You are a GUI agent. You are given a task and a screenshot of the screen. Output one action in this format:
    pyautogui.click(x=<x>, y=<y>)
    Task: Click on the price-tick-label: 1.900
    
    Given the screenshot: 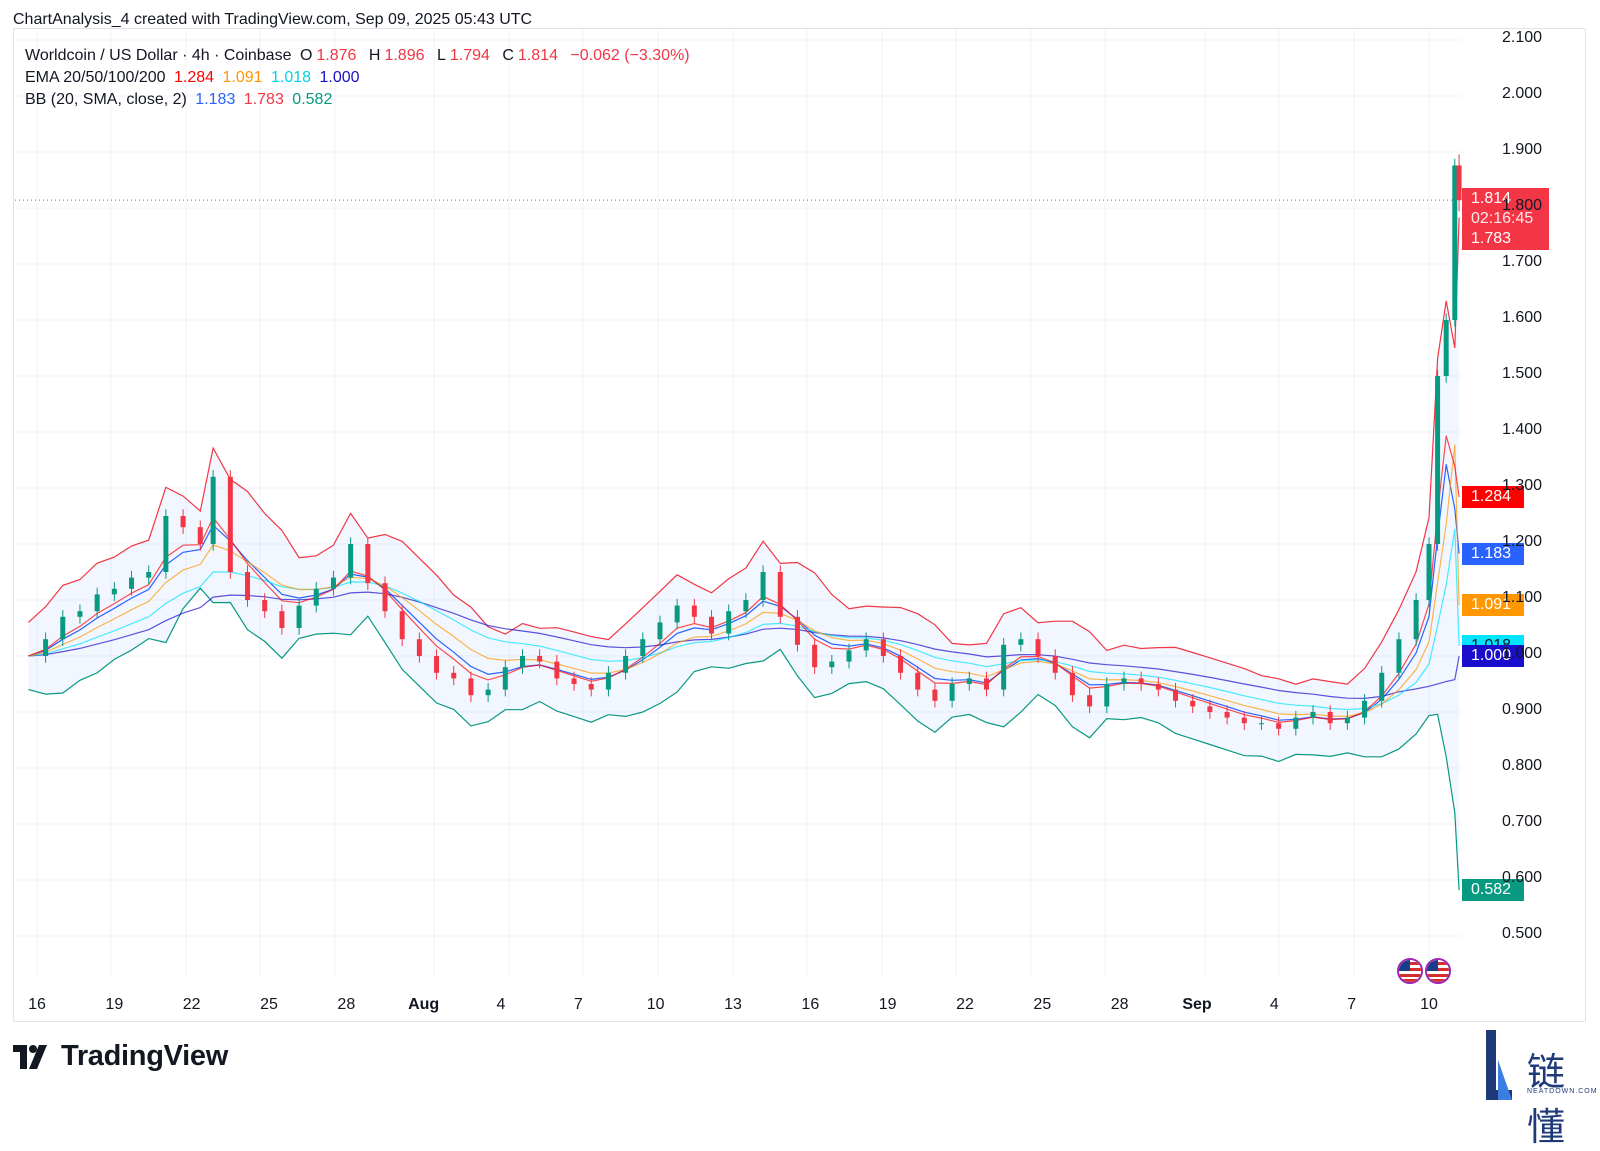 What is the action you would take?
    pyautogui.click(x=1522, y=149)
    